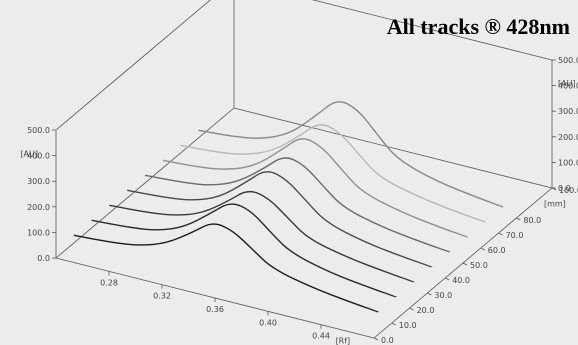 The width and height of the screenshot is (578, 345). Describe the element at coordinates (515, 235) in the screenshot. I see `depth-tick-label: 70.0` at that location.